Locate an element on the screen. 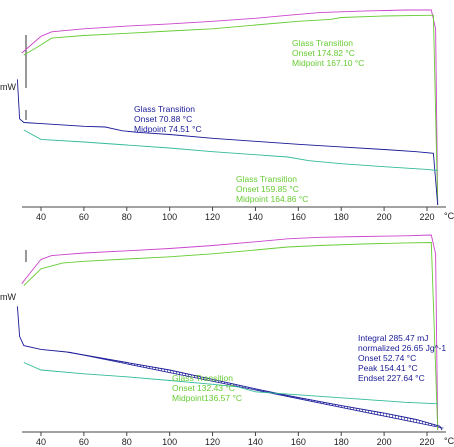  annotation-line: Peak 154.41 °C is located at coordinates (388, 368).